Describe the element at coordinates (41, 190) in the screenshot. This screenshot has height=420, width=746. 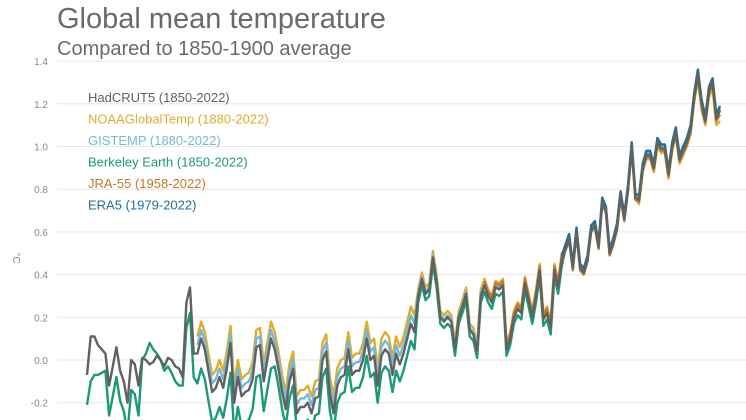
I see `y-tick-label: 0.8` at that location.